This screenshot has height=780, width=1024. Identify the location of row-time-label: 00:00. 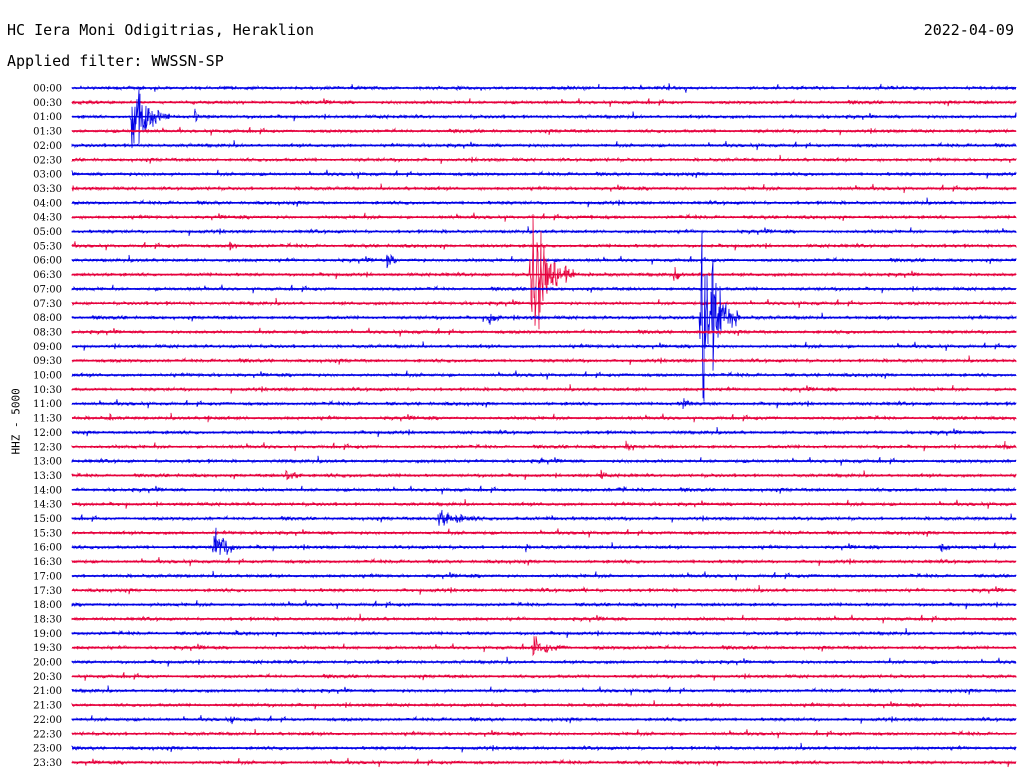
(47, 89).